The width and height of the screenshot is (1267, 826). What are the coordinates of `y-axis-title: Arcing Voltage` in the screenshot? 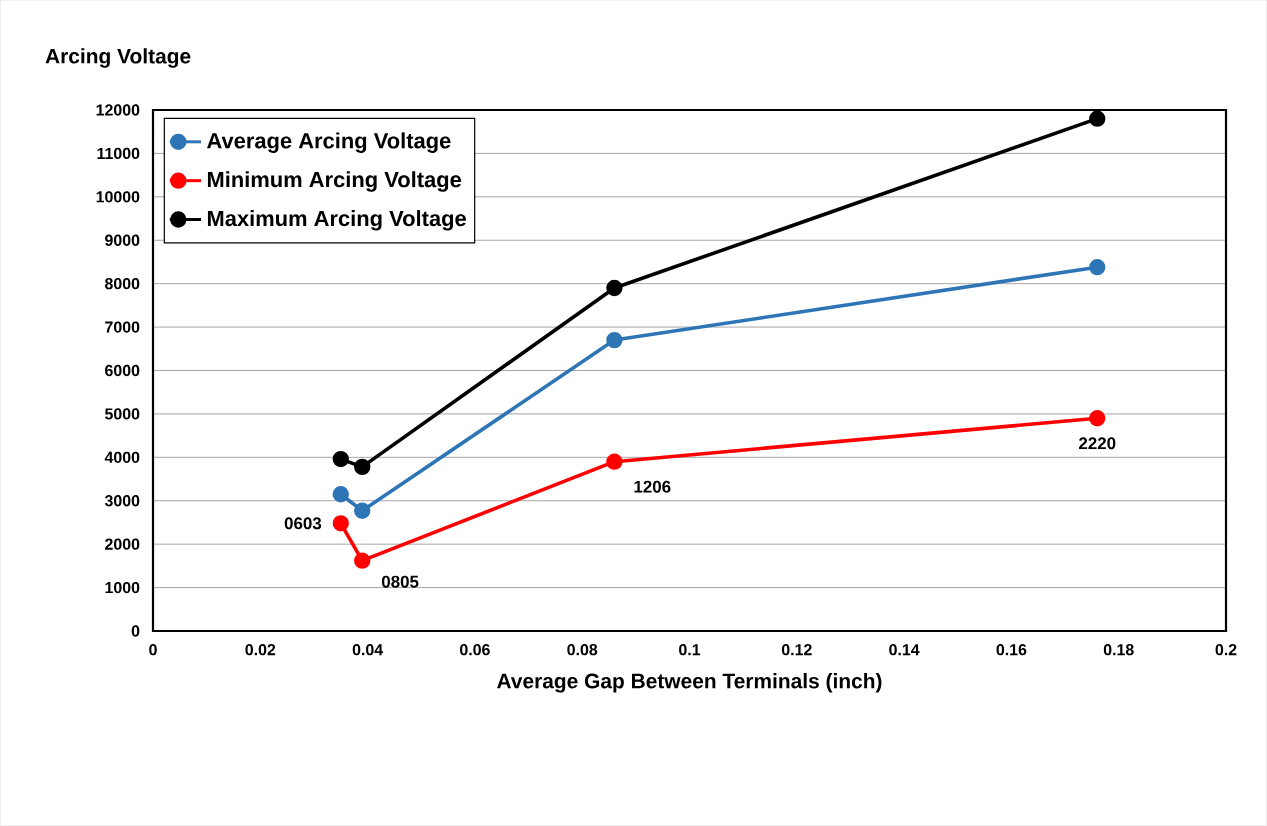 It's located at (118, 58).